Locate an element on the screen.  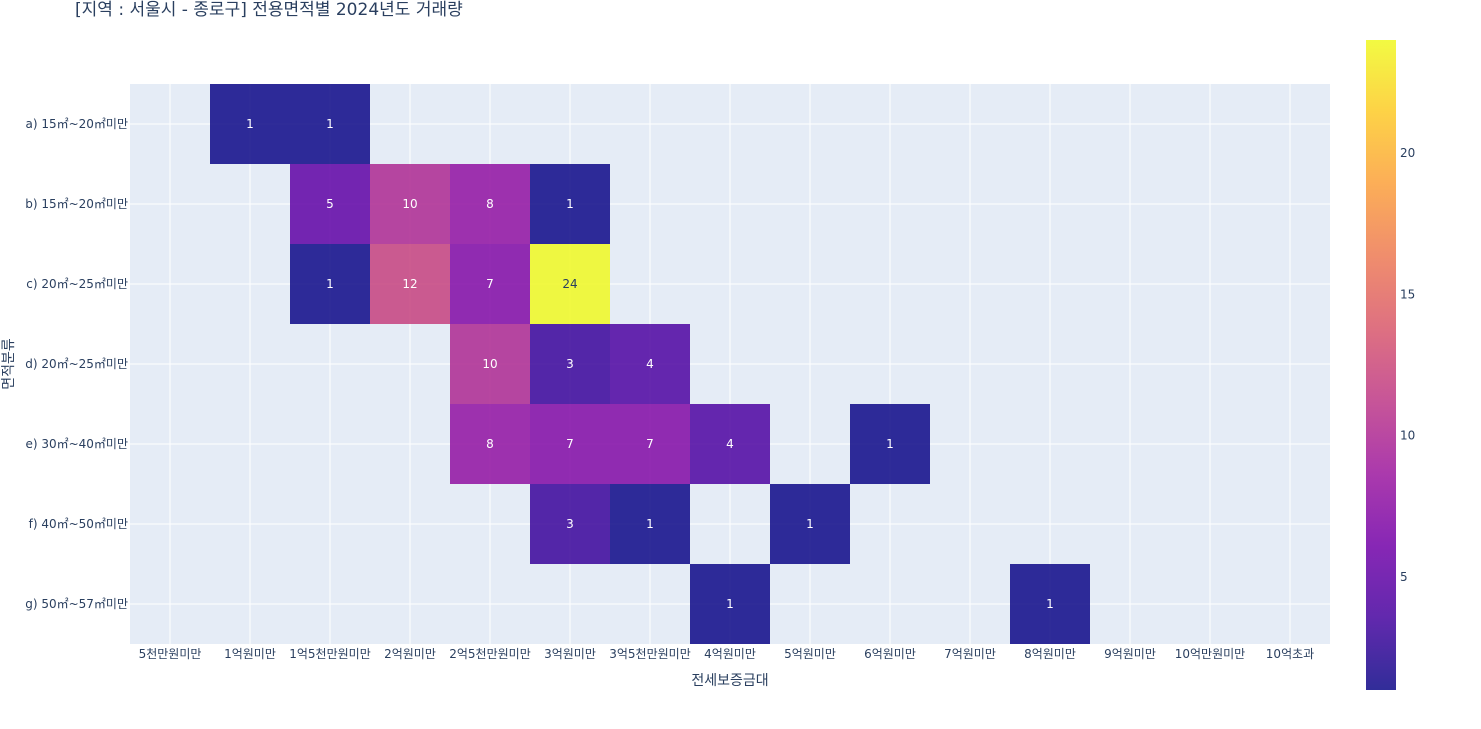
cell-value-label: 12 is located at coordinates (409, 284).